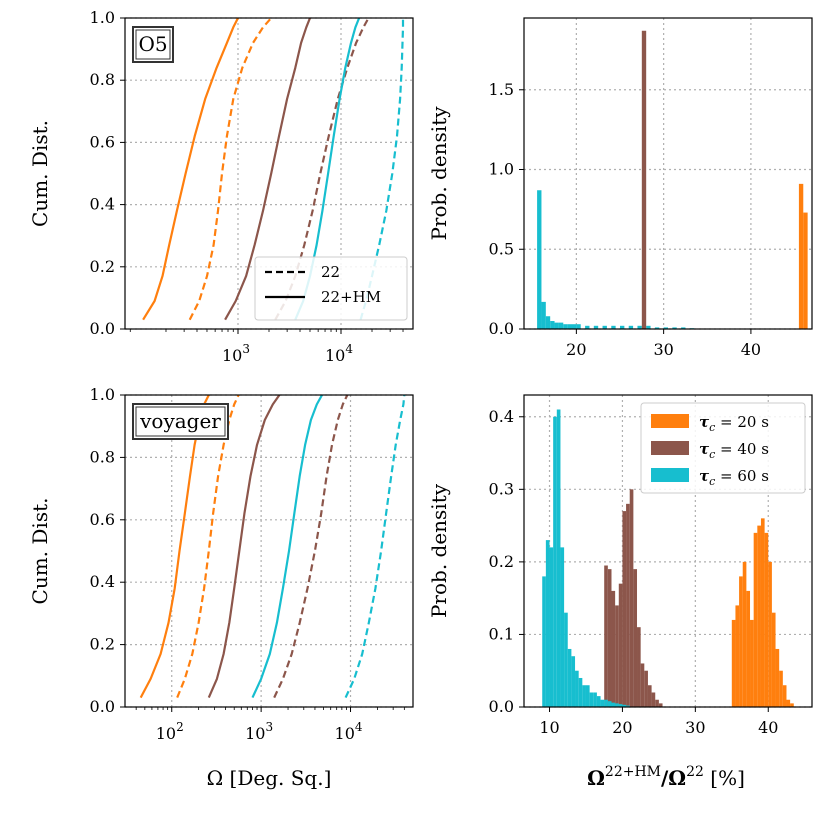 This screenshot has height=830, width=830. Describe the element at coordinates (349, 349) in the screenshot. I see `x-tick-exponent: 4` at that location.